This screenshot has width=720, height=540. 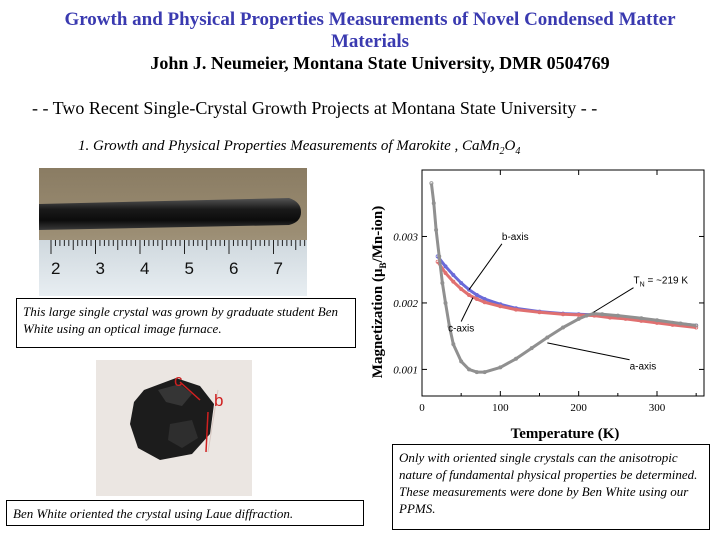 What do you see at coordinates (378, 272) in the screenshot?
I see `ylabel-mu: μ` at bounding box center [378, 272].